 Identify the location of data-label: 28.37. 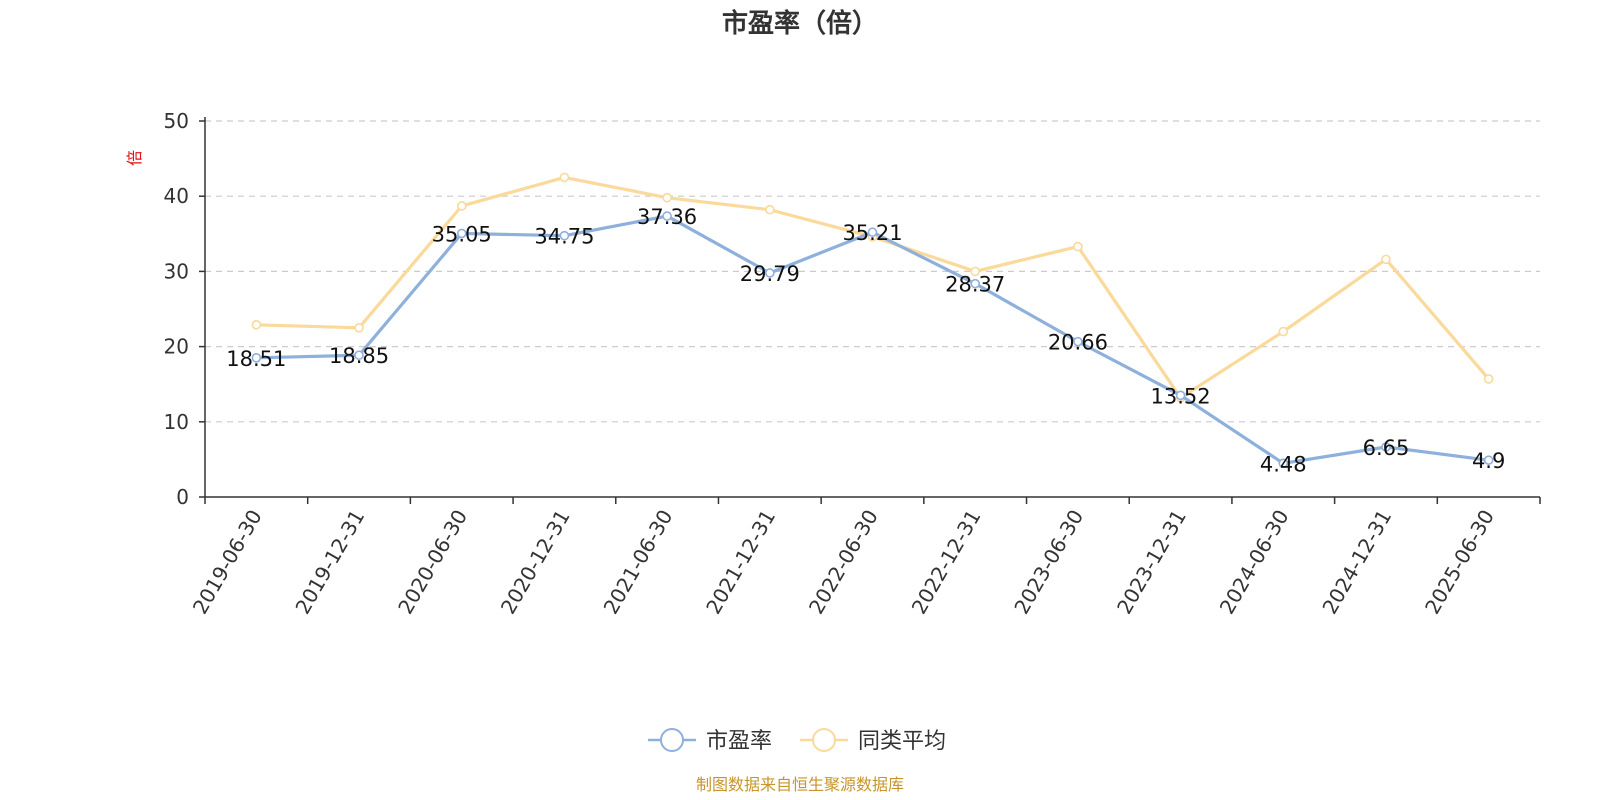
(975, 285).